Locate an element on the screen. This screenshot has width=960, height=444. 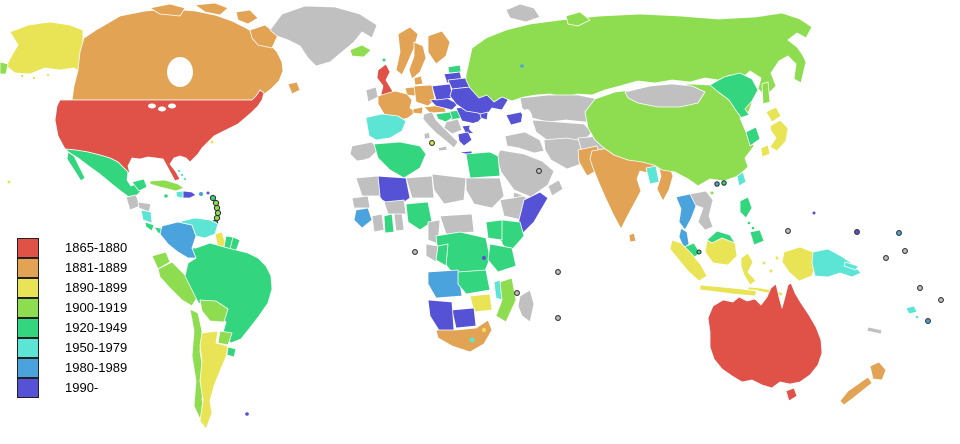
region-croatia-slovenia is located at coordinates (444, 117).